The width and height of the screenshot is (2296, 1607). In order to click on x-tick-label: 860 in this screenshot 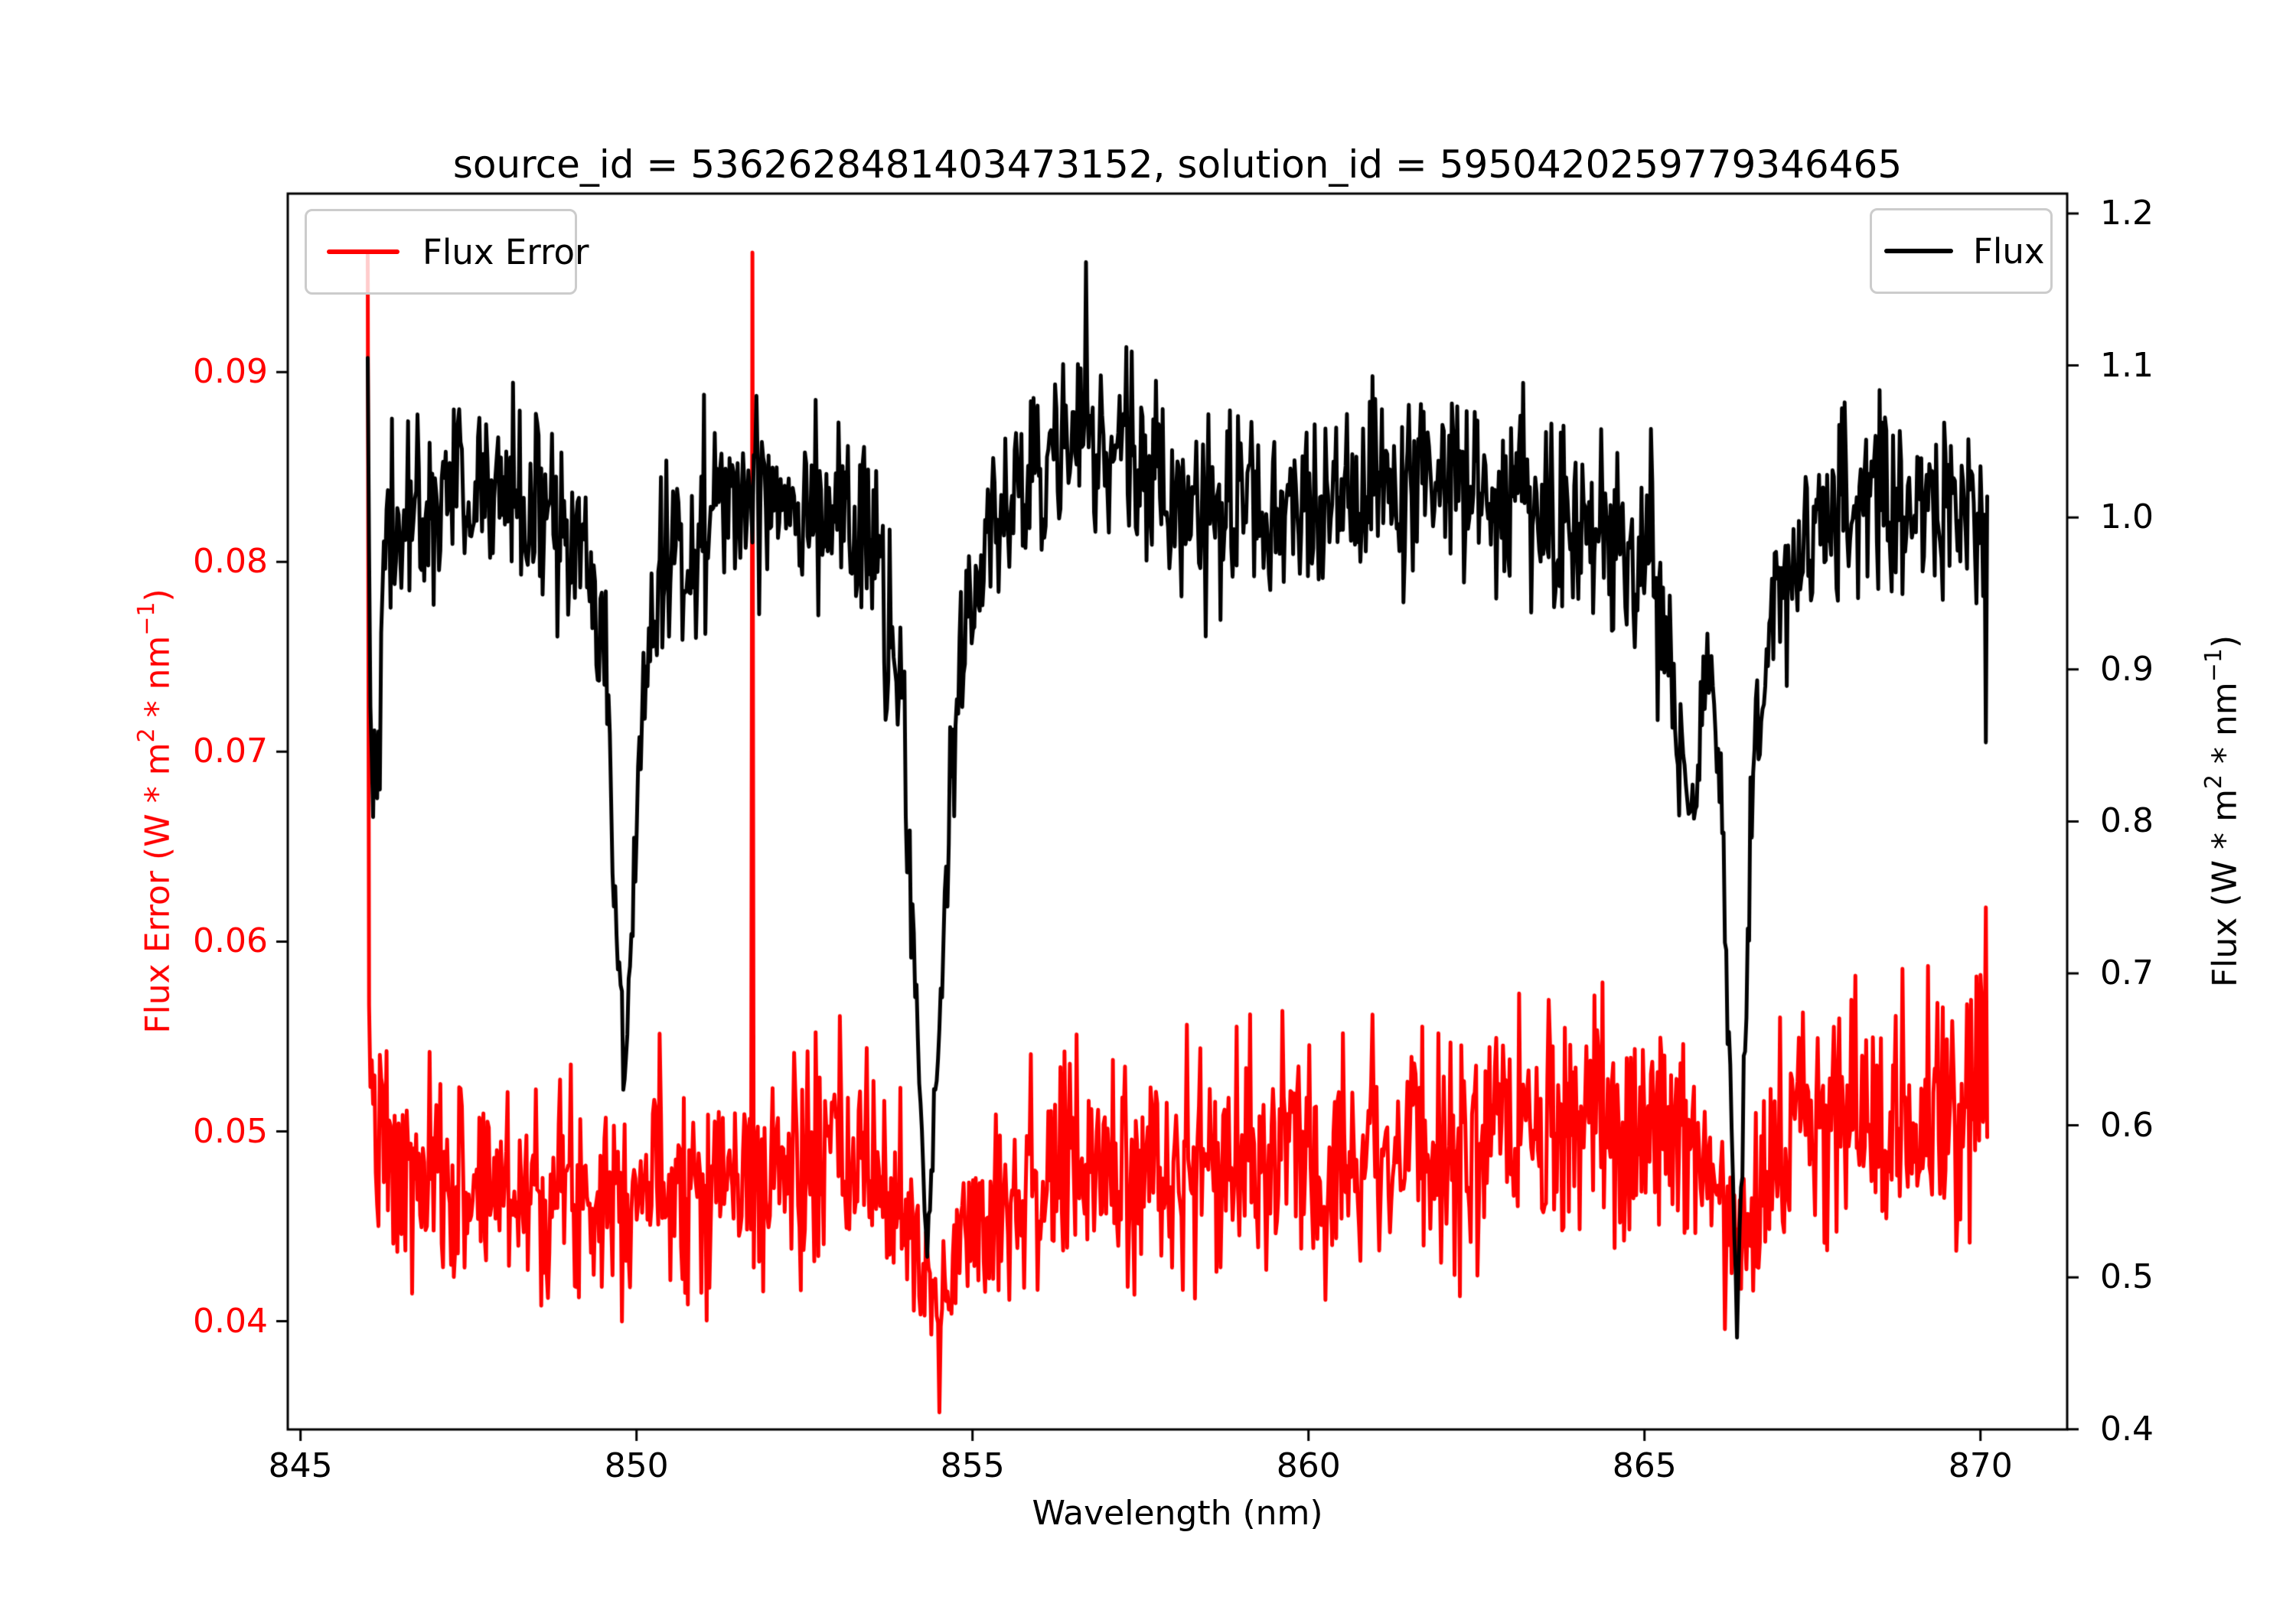, I will do `click(1308, 1465)`.